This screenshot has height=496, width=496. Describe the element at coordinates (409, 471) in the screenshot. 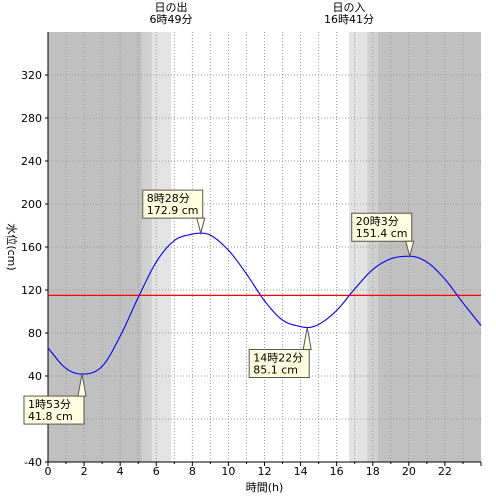

I see `x-tick-label: 20` at that location.